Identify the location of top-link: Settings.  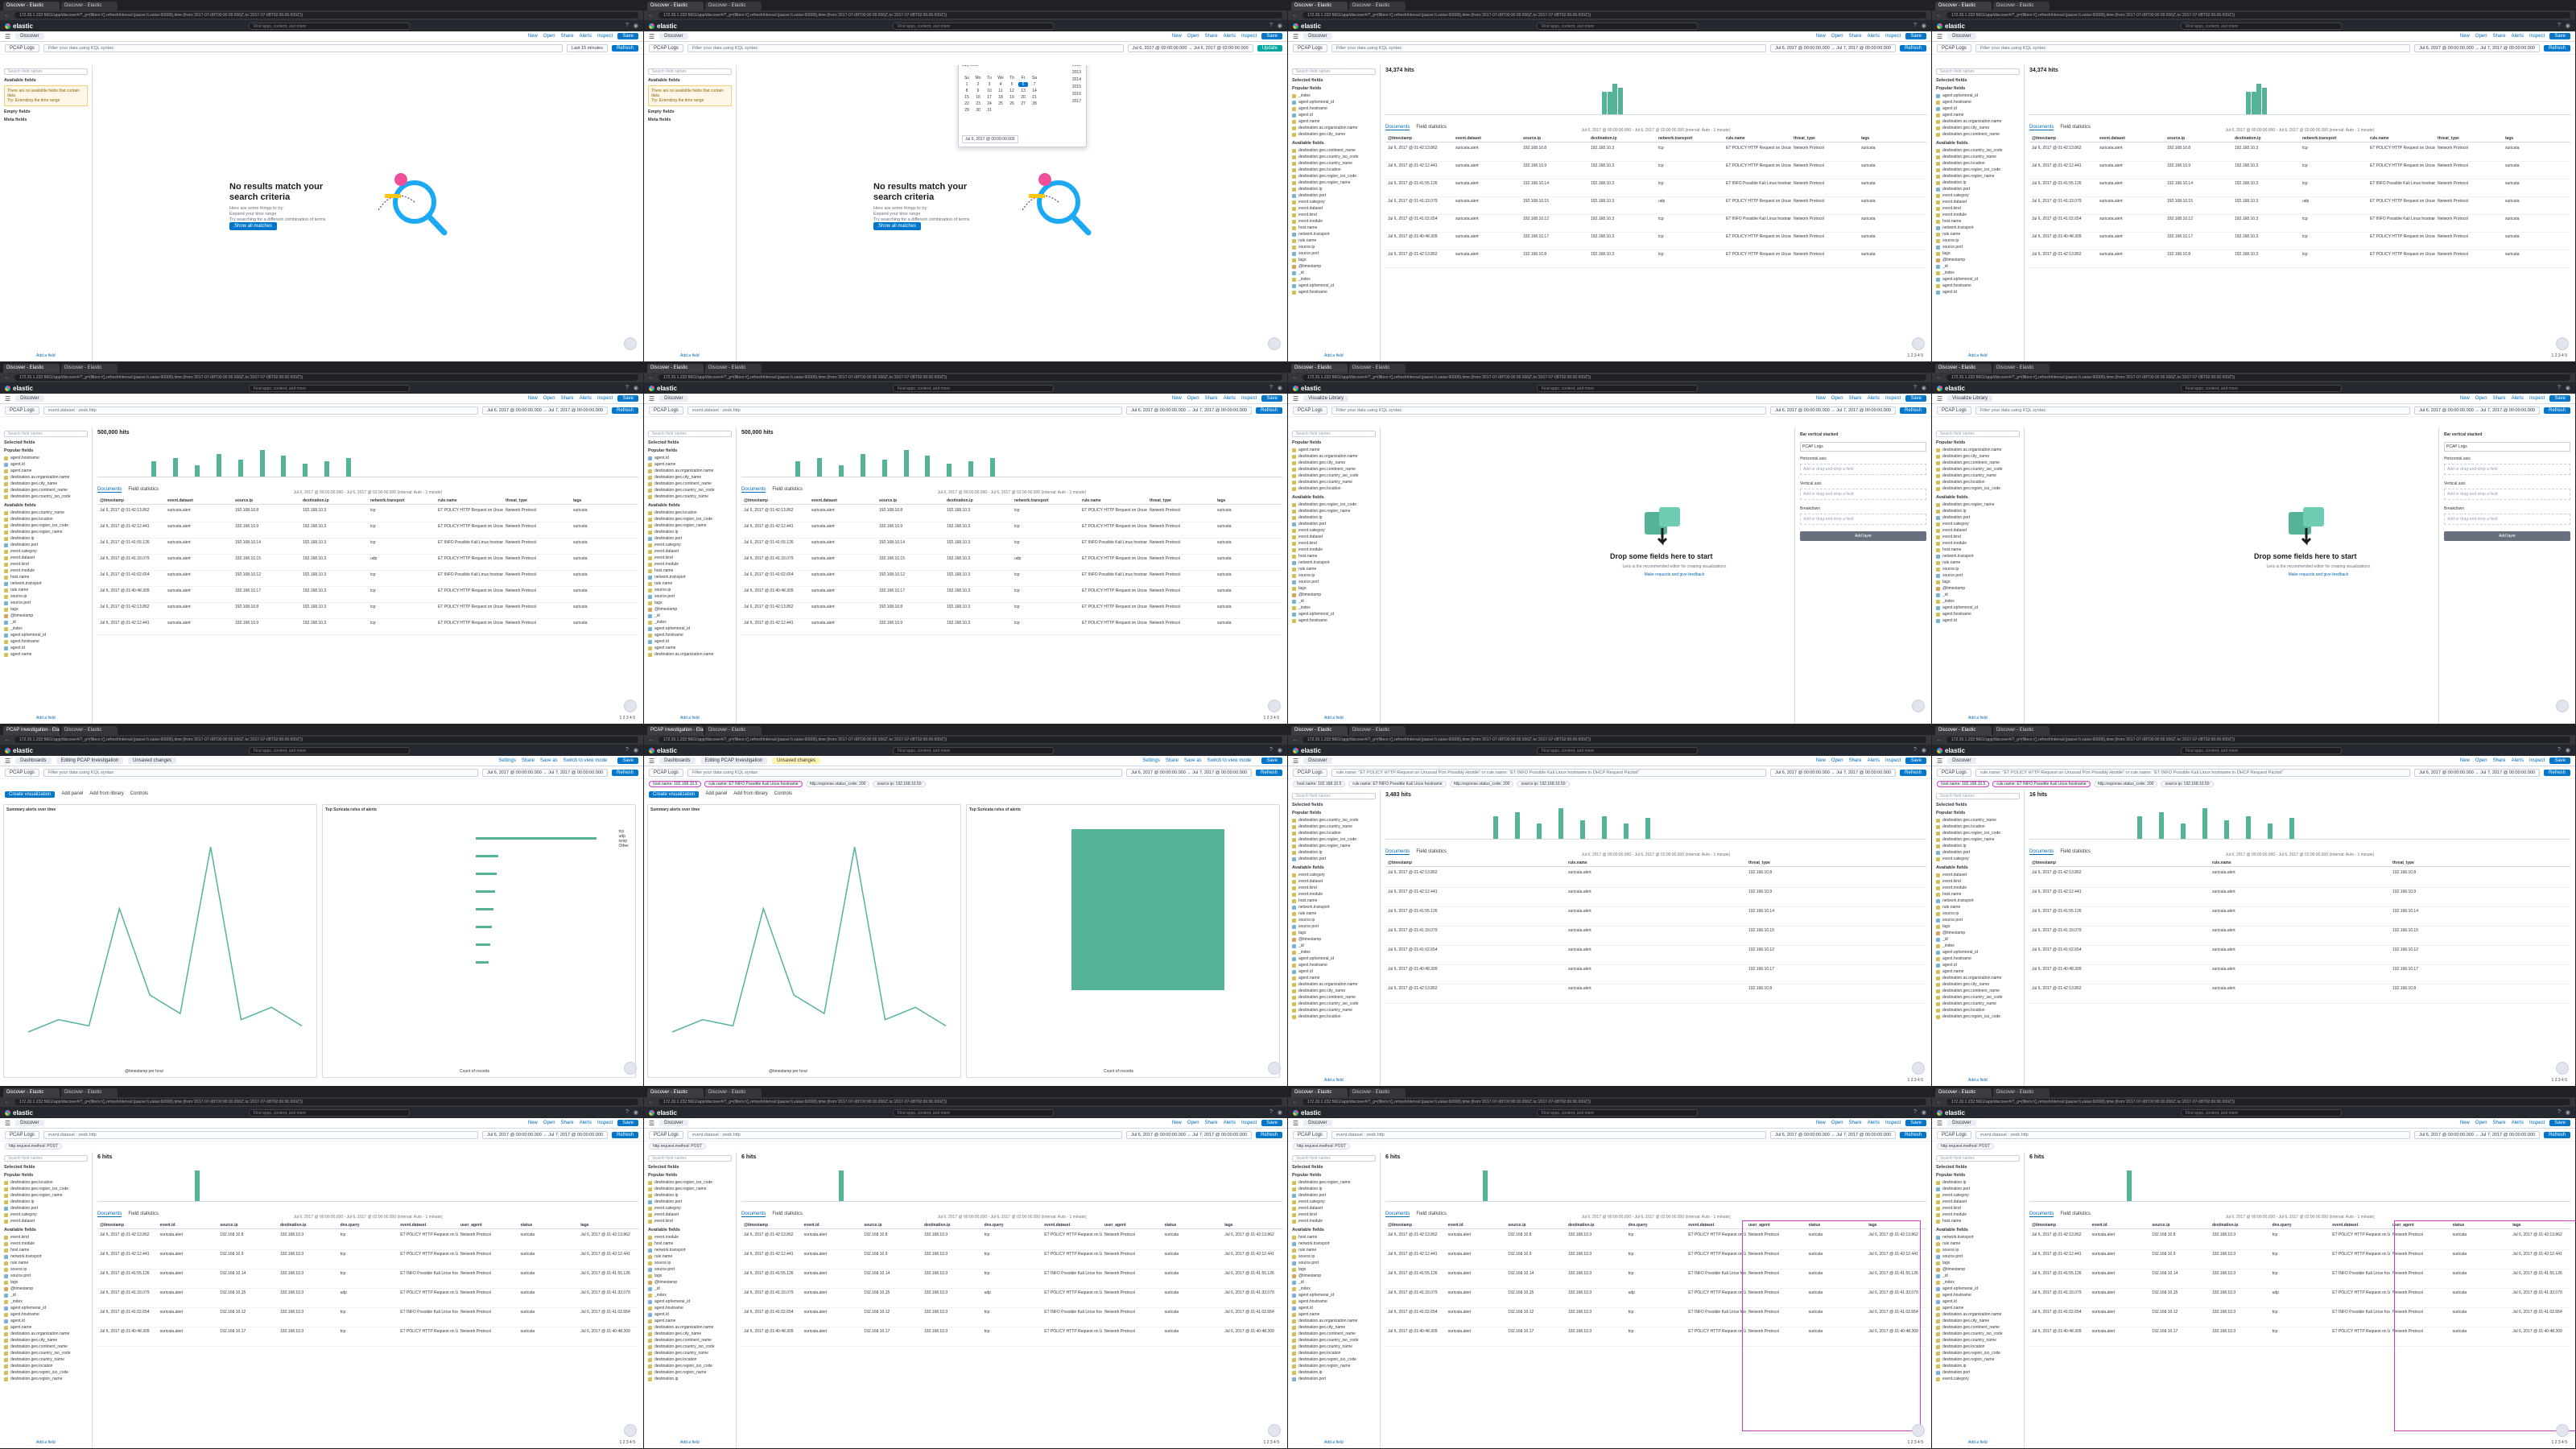
(507, 760).